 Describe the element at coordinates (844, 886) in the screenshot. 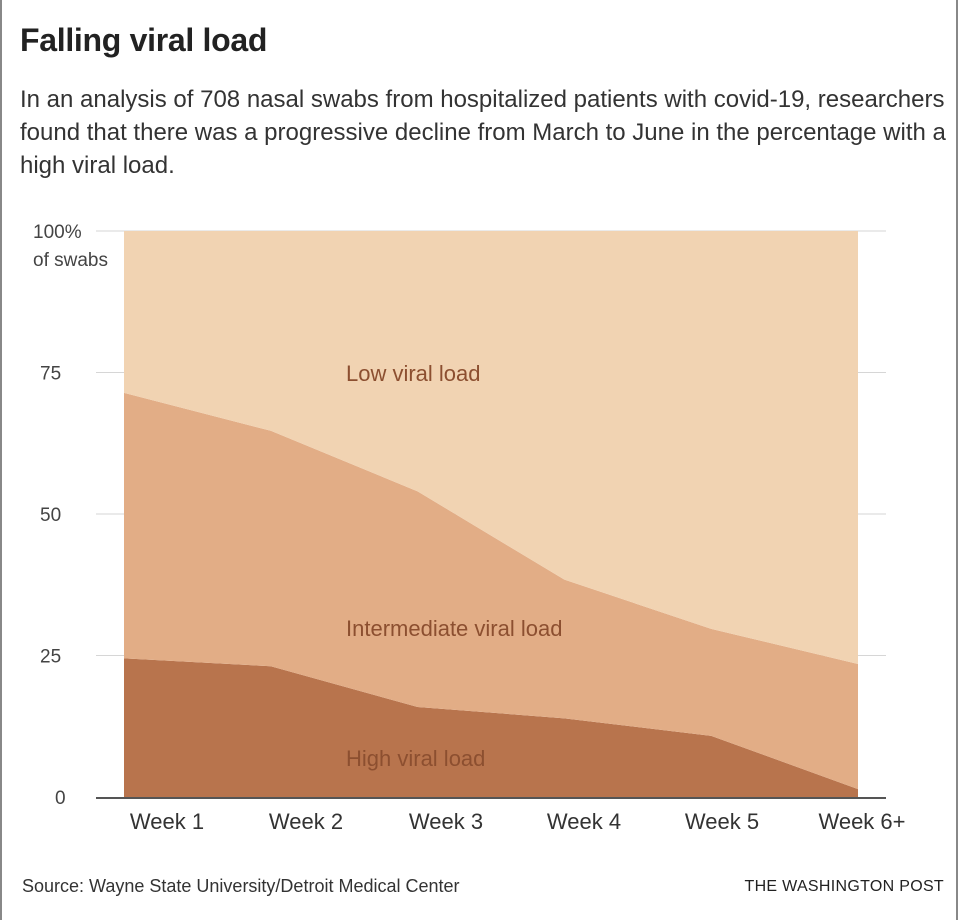

I see `publisher-credit: THE WASHINGTON POST` at that location.